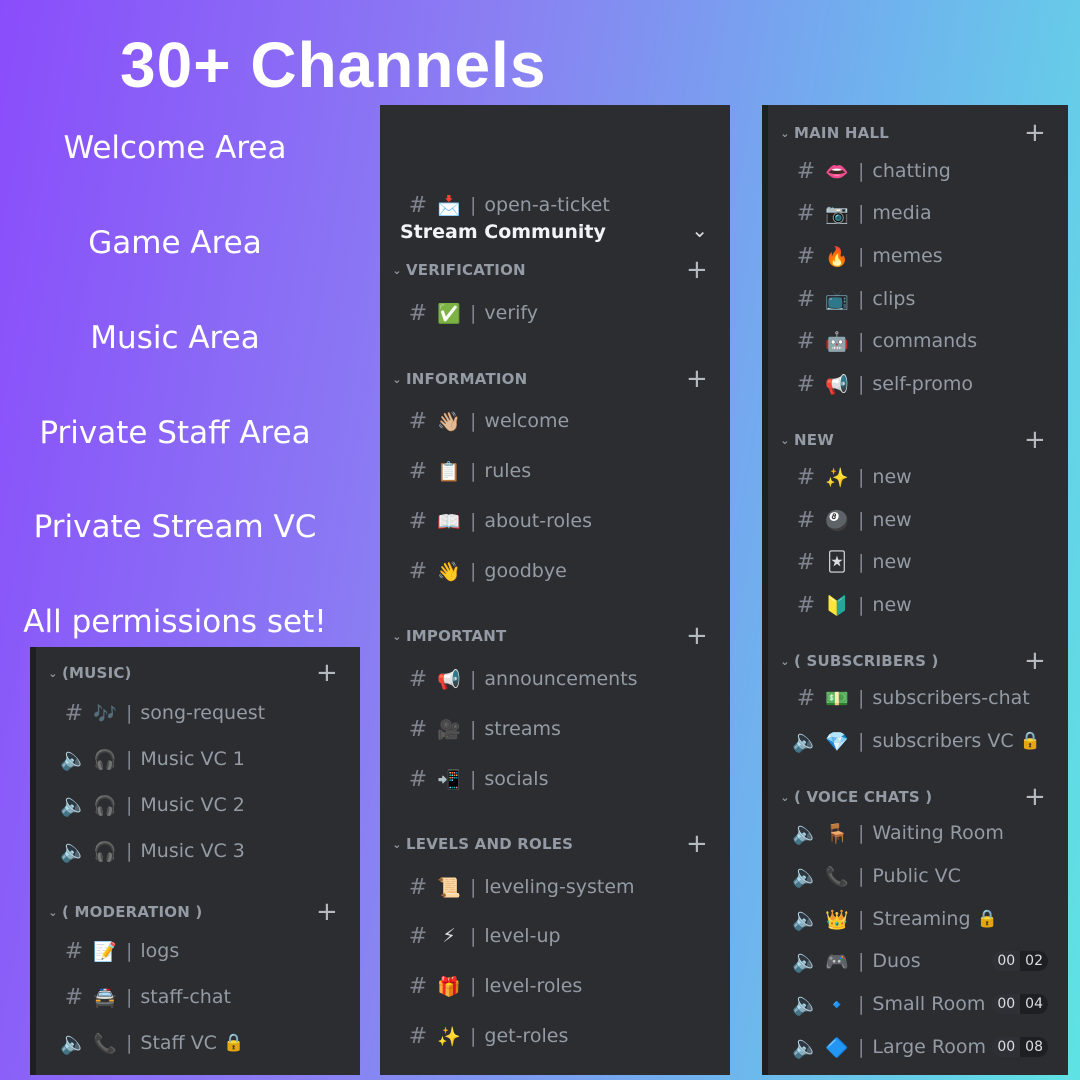 This screenshot has height=1080, width=1080. I want to click on text-channel: # 📋 | rules, so click(555, 471).